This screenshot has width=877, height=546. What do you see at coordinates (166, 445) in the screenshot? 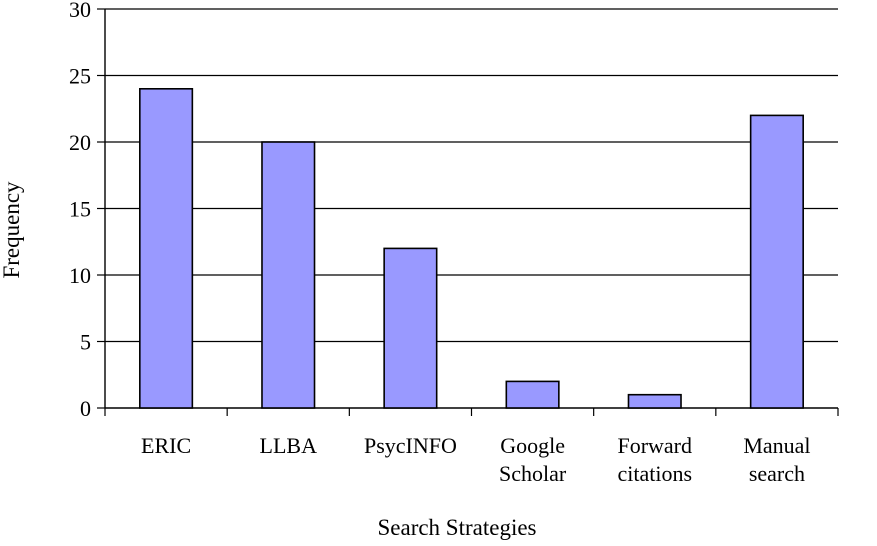
I see `x-tick-label: ERIC` at bounding box center [166, 445].